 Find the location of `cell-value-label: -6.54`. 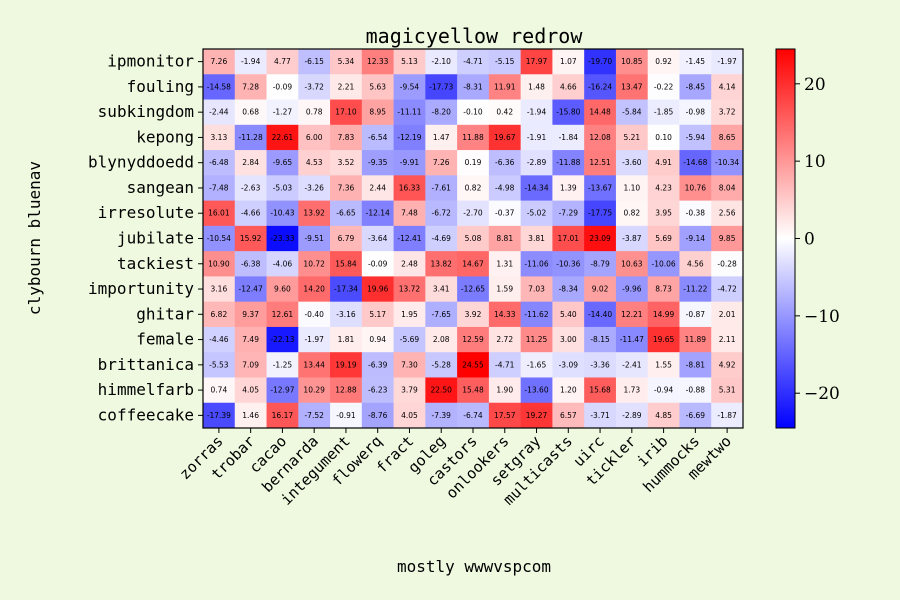

cell-value-label: -6.54 is located at coordinates (378, 137).